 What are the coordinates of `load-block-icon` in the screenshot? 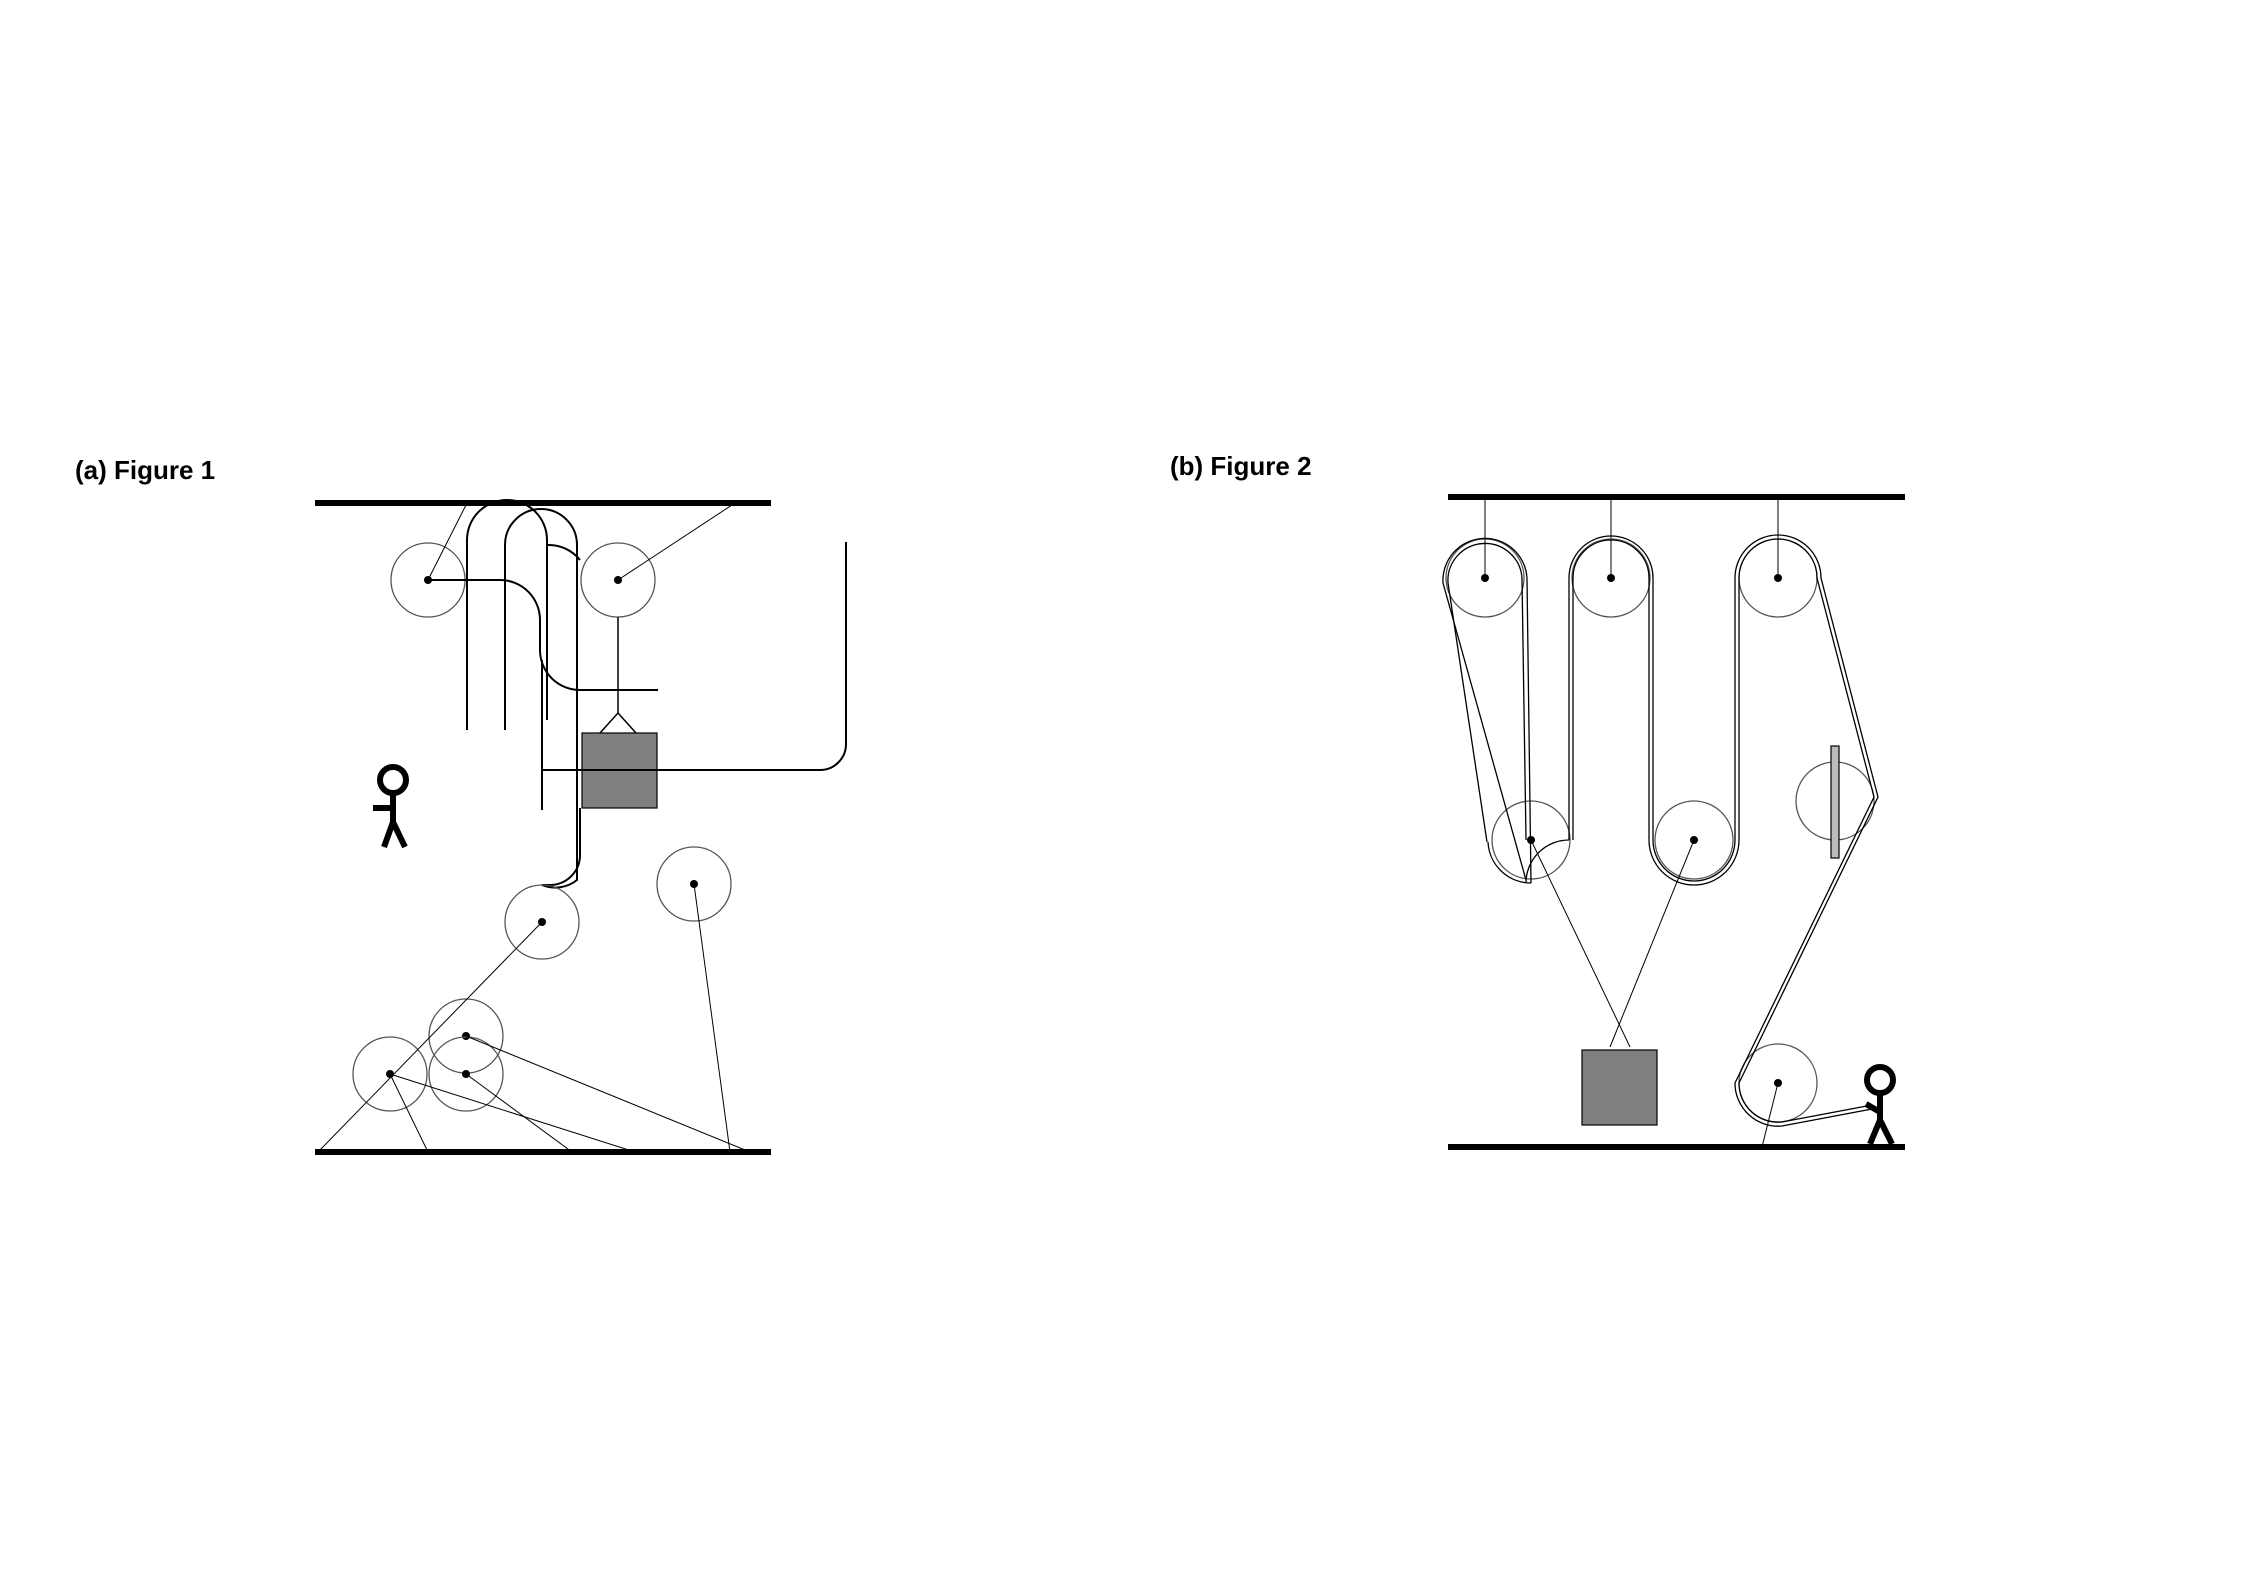 It's located at (1619, 1087).